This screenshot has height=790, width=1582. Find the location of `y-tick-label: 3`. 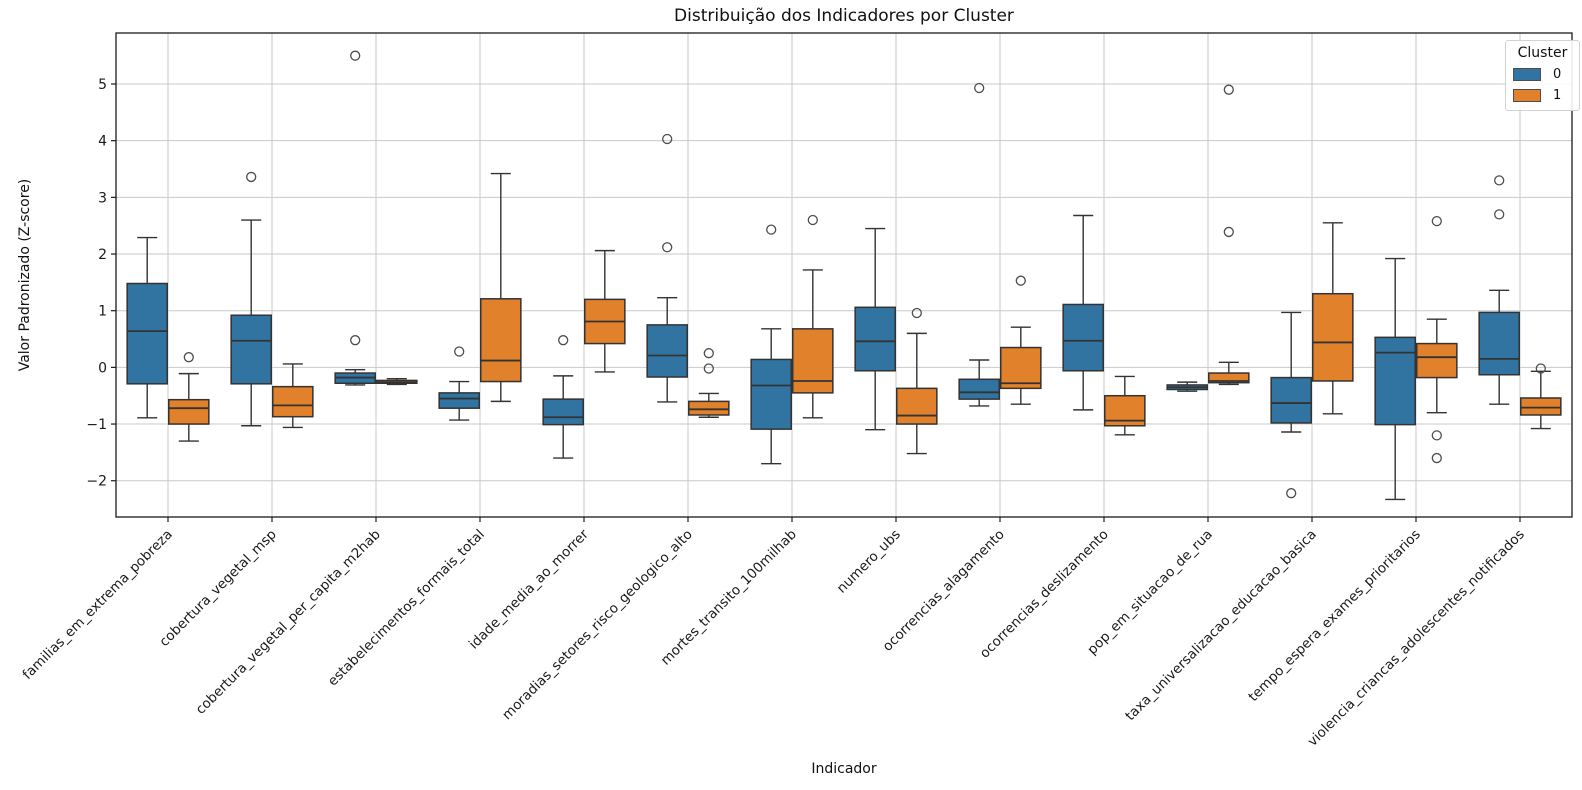

y-tick-label: 3 is located at coordinates (102, 198).